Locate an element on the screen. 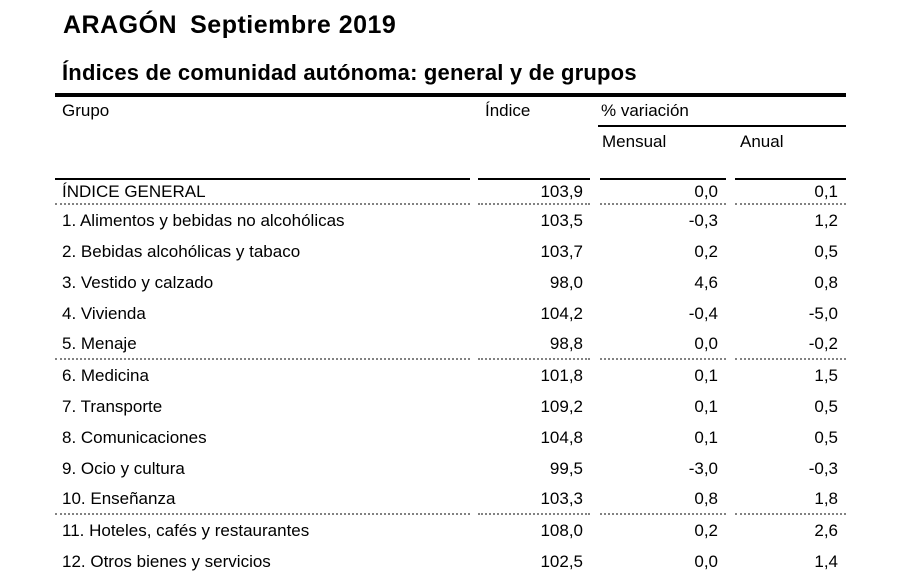 This screenshot has width=920, height=575. anual-cell: 1,8 is located at coordinates (790, 499).